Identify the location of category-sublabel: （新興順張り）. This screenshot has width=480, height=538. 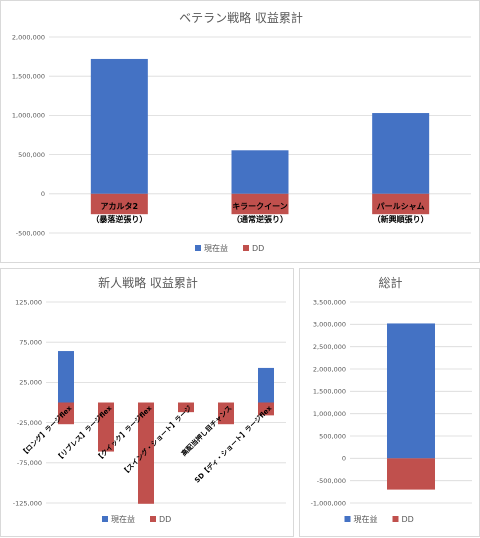
(401, 219).